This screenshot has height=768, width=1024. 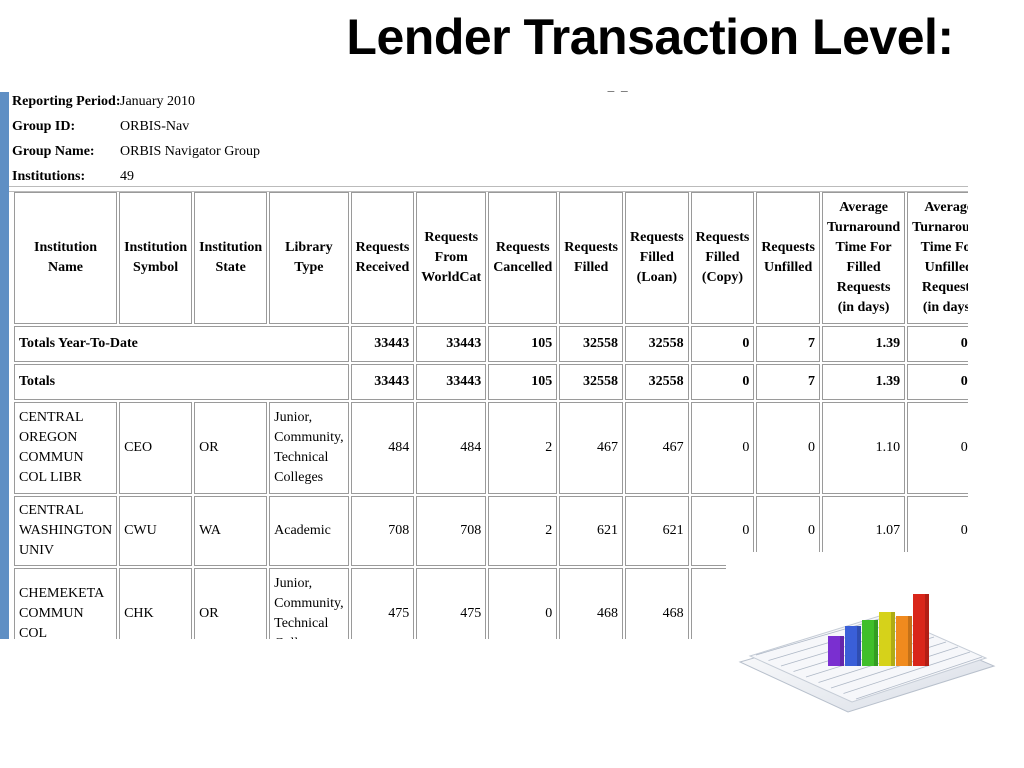 I want to click on meta-reporting-period: Reporting Period:January 2010, so click(x=136, y=104).